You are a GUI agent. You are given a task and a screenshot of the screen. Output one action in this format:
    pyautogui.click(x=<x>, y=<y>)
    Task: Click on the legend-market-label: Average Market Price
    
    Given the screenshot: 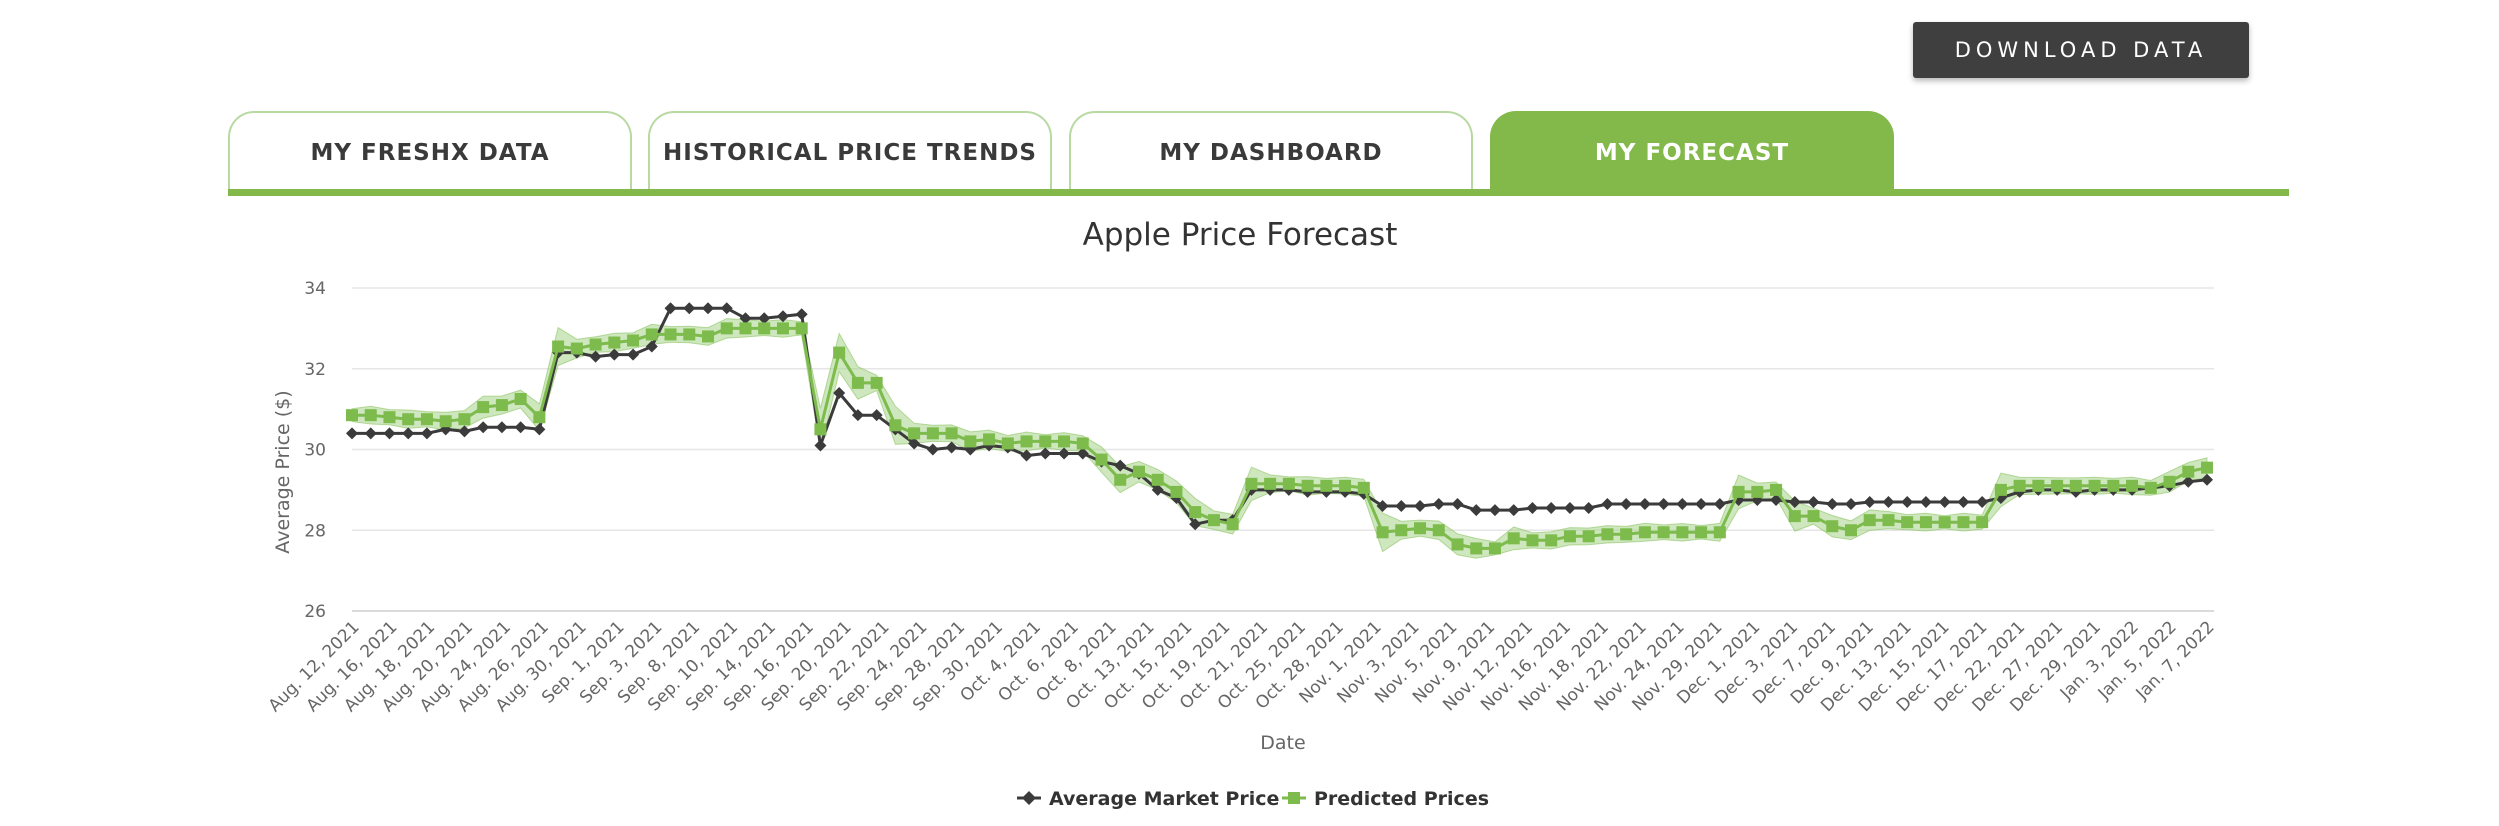 What is the action you would take?
    pyautogui.click(x=1164, y=799)
    